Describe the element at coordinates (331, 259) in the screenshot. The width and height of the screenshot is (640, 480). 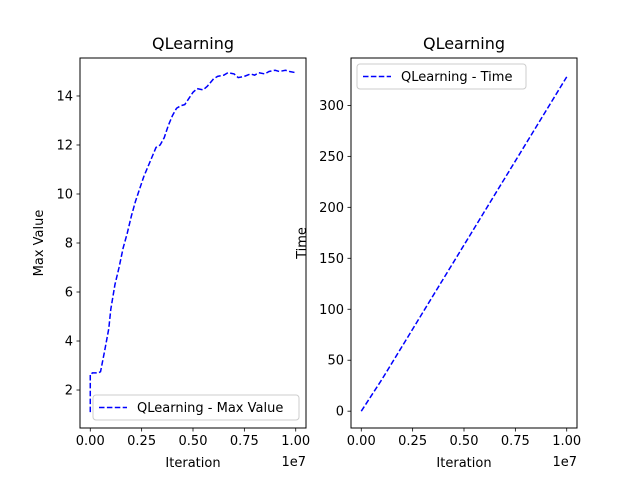
I see `y-tick-label: 150` at that location.